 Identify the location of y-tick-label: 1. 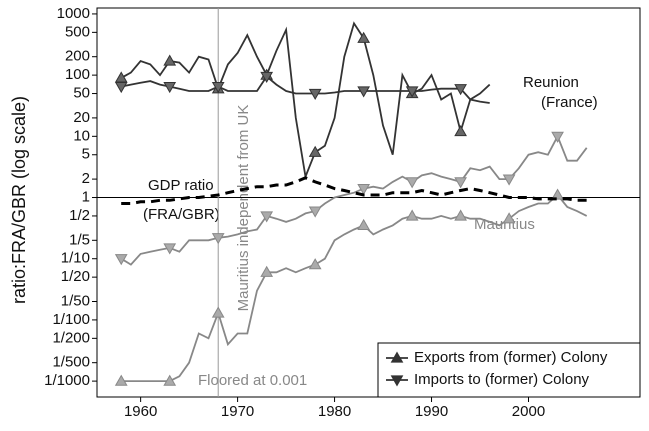
(86, 196).